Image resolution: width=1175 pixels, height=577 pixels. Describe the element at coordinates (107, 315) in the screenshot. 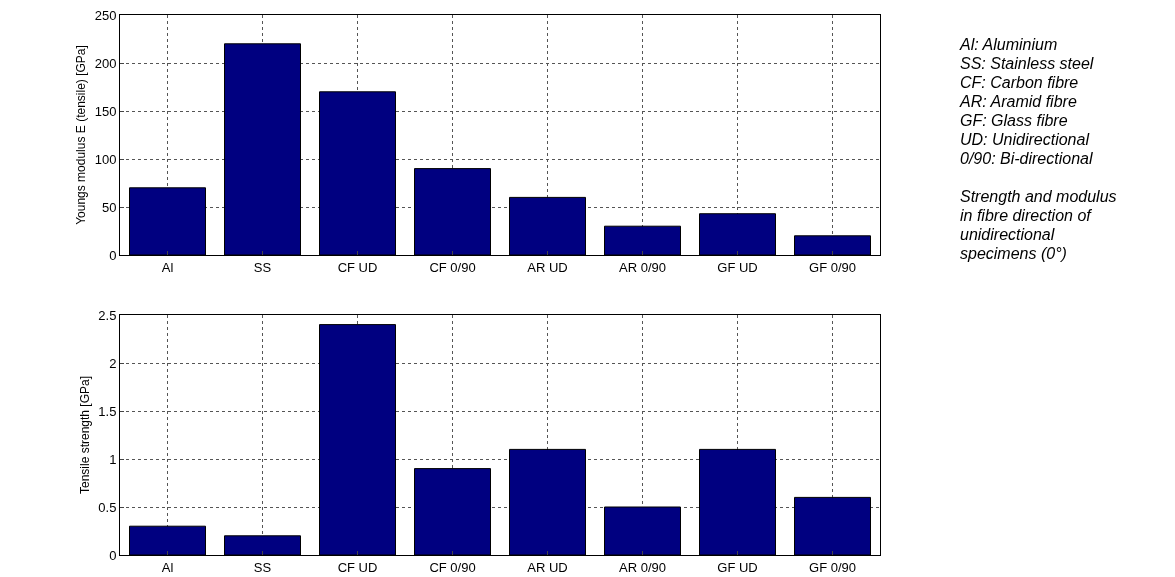

I see `y-tick-label: 2.5` at that location.